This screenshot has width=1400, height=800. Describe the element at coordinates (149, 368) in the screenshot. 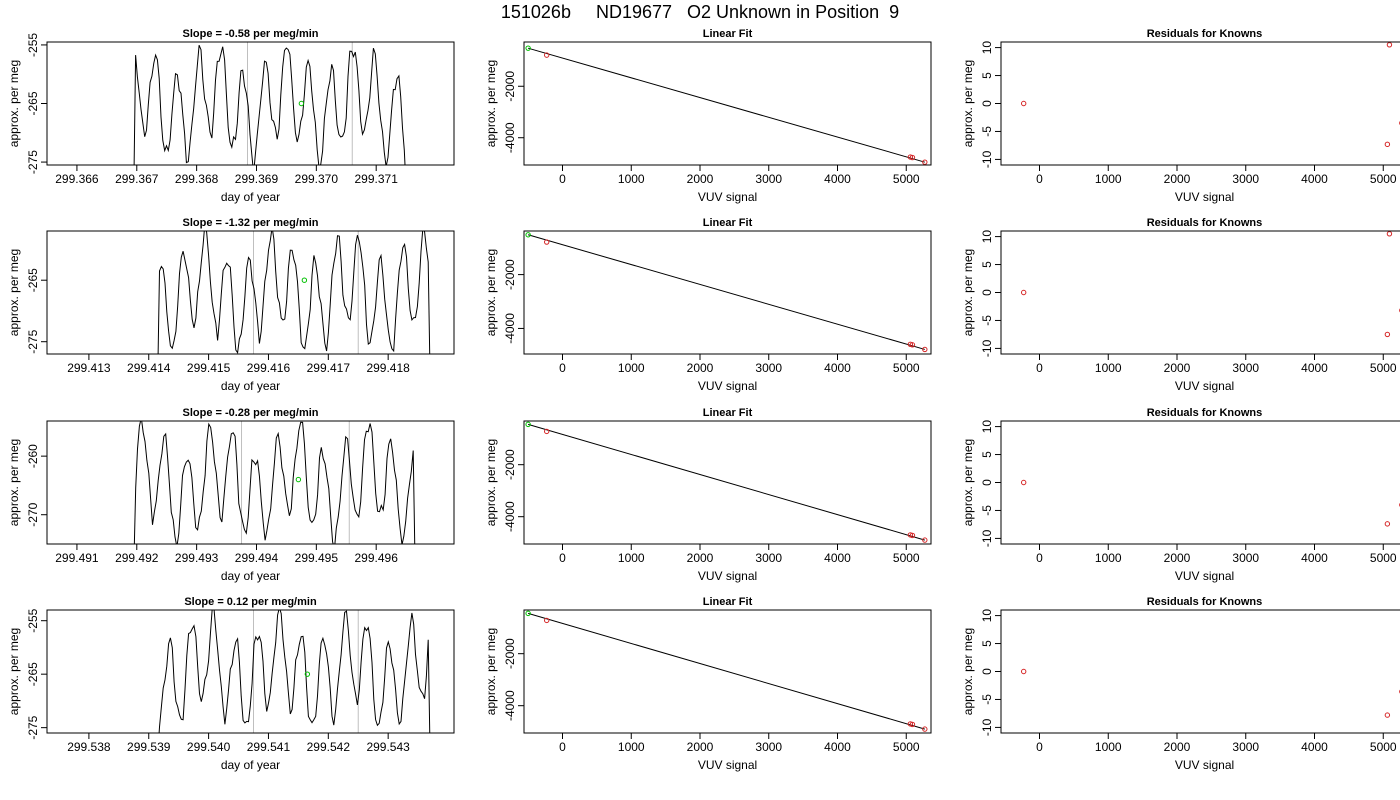

I see `x-tick-label: 299.414` at that location.